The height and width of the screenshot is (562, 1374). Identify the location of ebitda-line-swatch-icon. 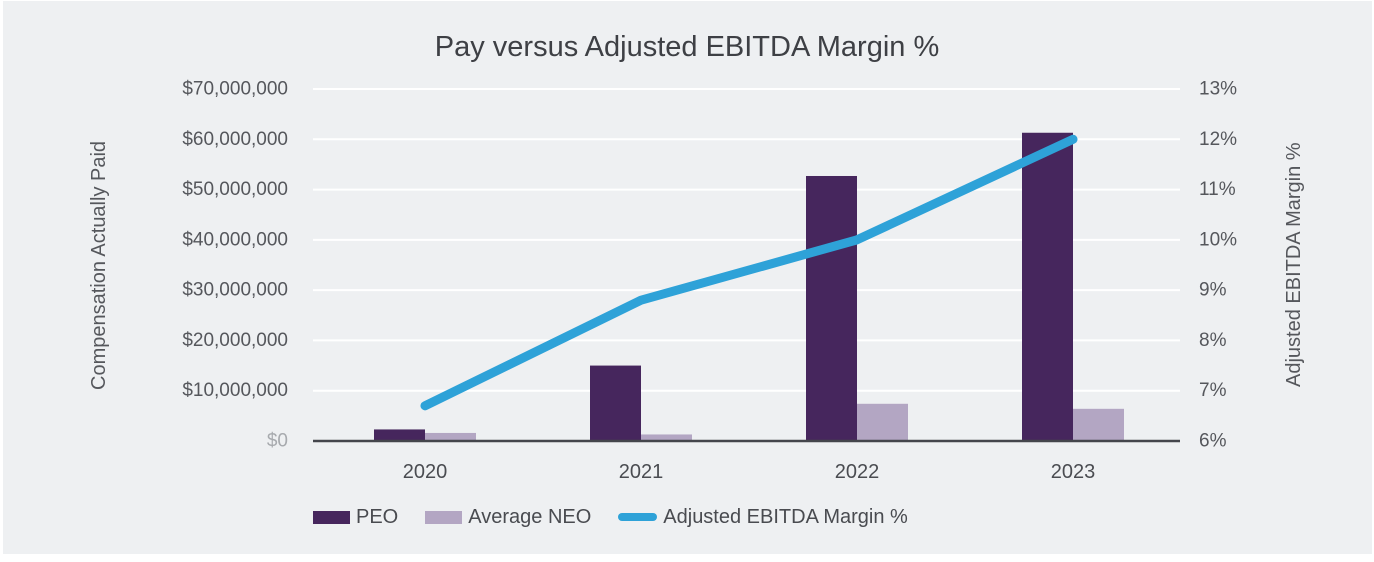
(638, 517).